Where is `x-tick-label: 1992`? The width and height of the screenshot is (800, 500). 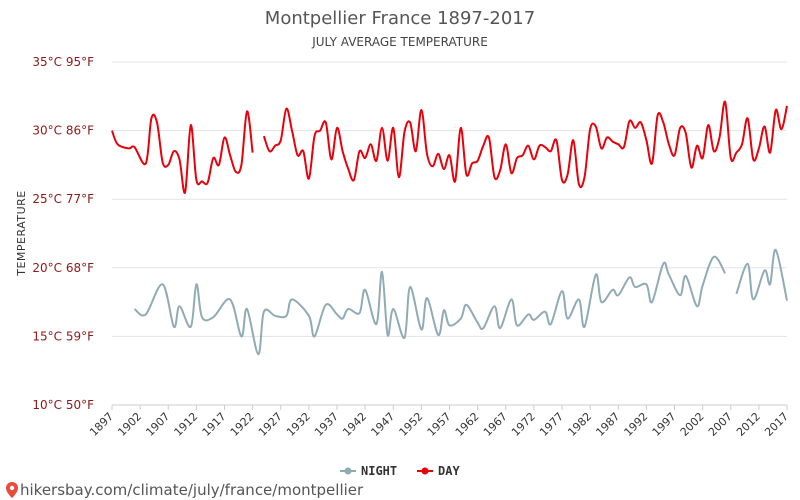
x-tick-label: 1992 is located at coordinates (636, 424).